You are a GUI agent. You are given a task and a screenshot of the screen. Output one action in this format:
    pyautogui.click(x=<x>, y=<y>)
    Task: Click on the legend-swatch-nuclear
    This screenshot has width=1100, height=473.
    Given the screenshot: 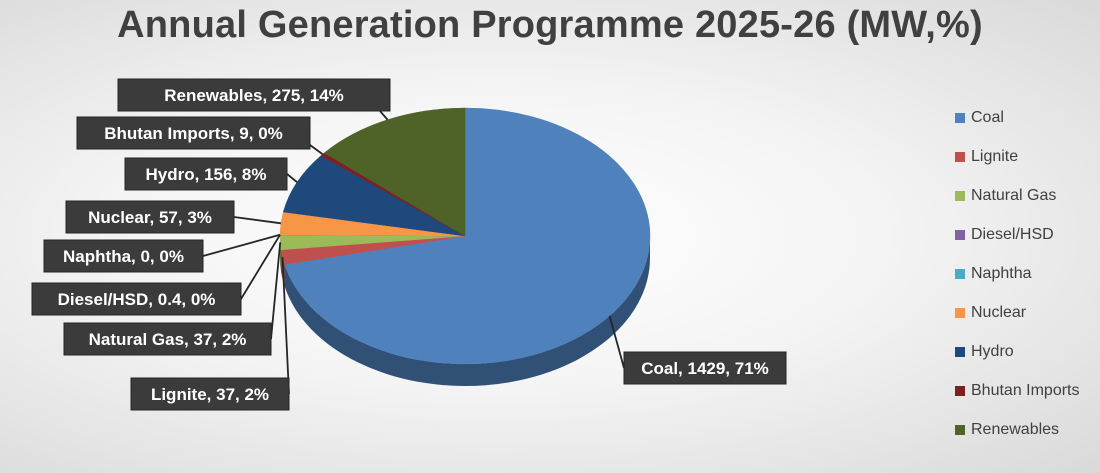 What is the action you would take?
    pyautogui.click(x=960, y=312)
    